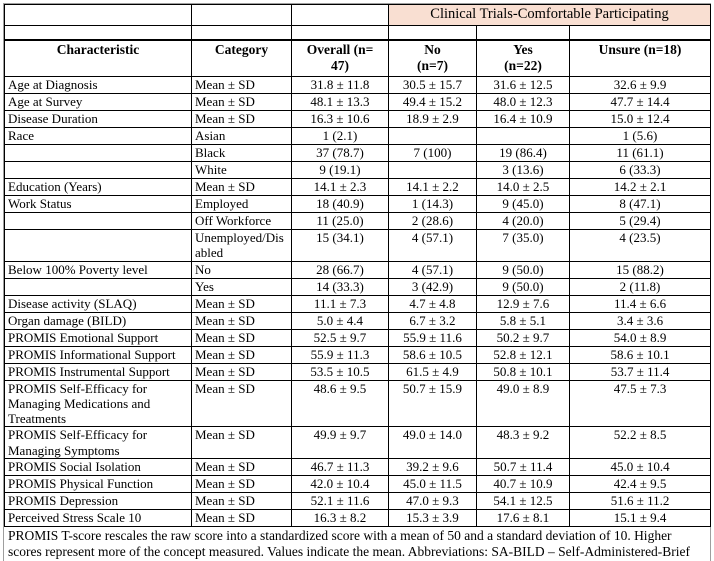  Describe the element at coordinates (241, 286) in the screenshot. I see `cell-category: Yes` at that location.